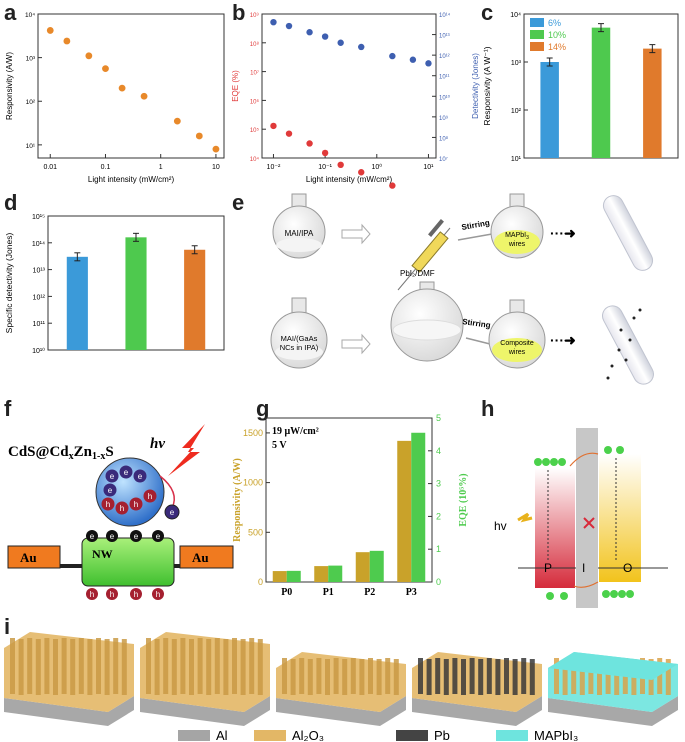  Describe the element at coordinates (613, 666) in the screenshot. I see `mapbi3-capping` at that location.